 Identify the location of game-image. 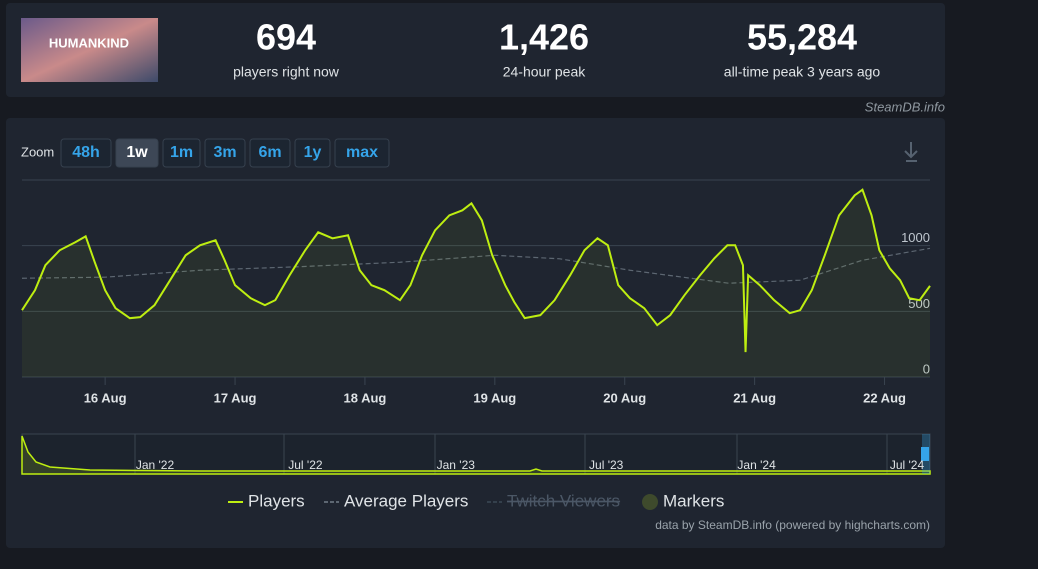
(89, 50).